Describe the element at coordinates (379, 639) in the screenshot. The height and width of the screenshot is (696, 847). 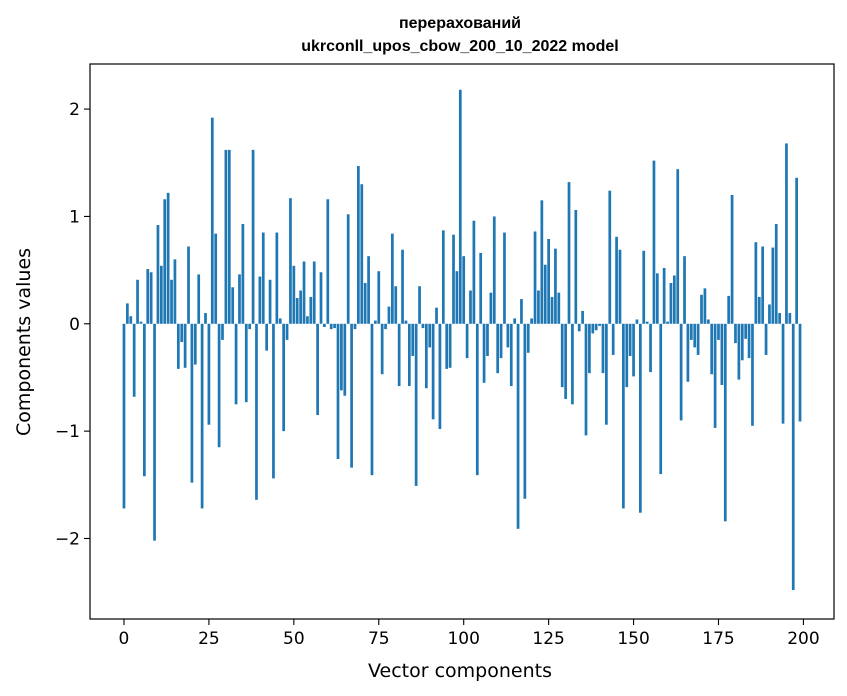
I see `x-tick-label: 75` at that location.